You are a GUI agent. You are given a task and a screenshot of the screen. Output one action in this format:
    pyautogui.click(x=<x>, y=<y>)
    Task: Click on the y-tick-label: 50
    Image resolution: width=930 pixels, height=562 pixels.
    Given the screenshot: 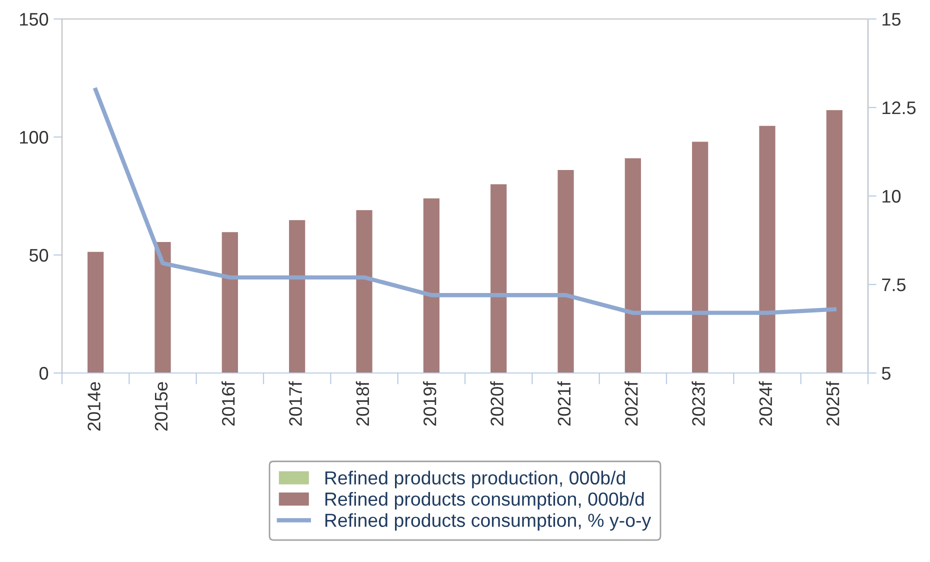 What is the action you would take?
    pyautogui.click(x=38, y=255)
    